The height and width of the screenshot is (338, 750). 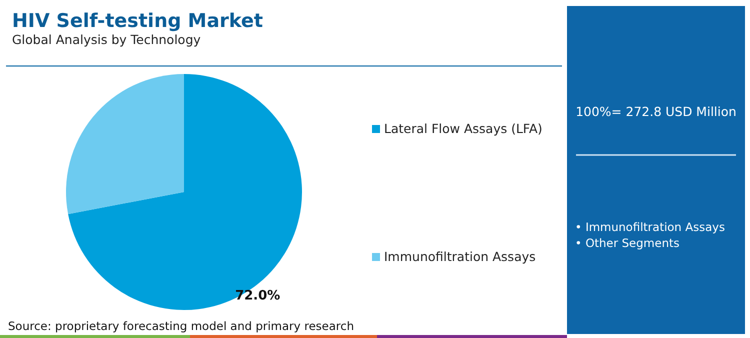 What do you see at coordinates (460, 256) in the screenshot?
I see `legend-label: Immunofiltration Assays` at bounding box center [460, 256].